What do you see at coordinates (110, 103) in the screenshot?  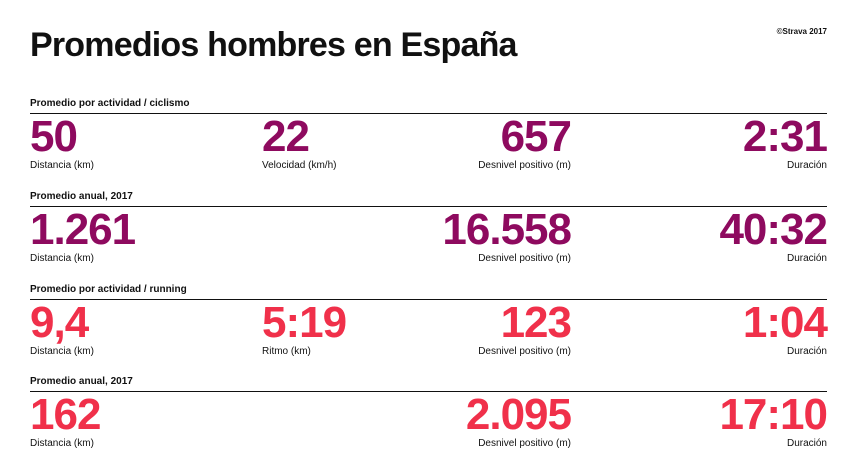 I see `section-label: Promedio por actividad / ciclismo` at bounding box center [110, 103].